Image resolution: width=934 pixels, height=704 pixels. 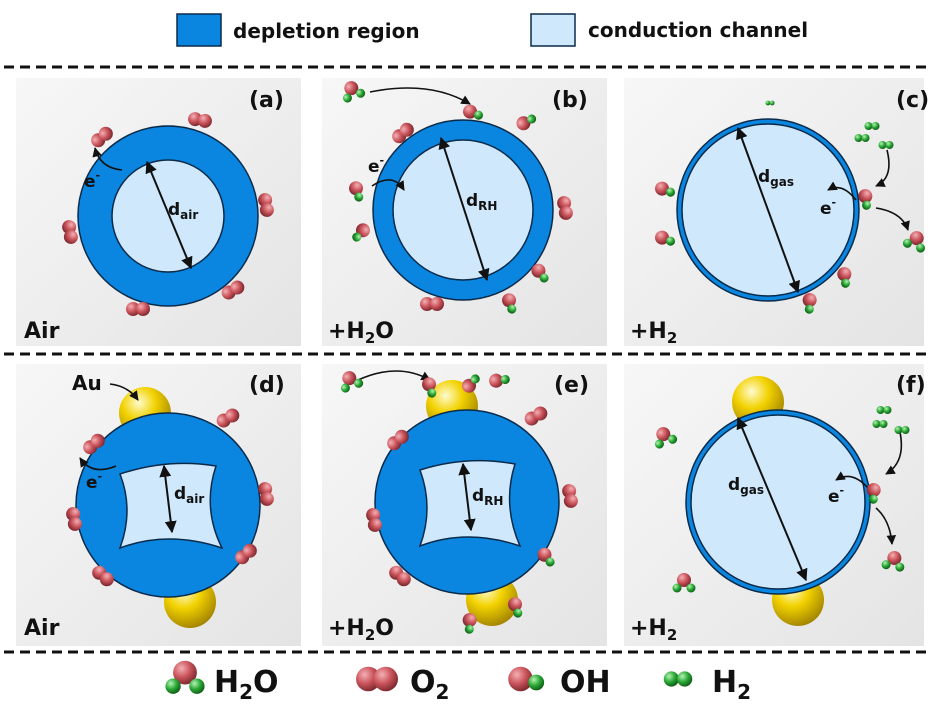 I want to click on panel-tag: (d), so click(x=267, y=385).